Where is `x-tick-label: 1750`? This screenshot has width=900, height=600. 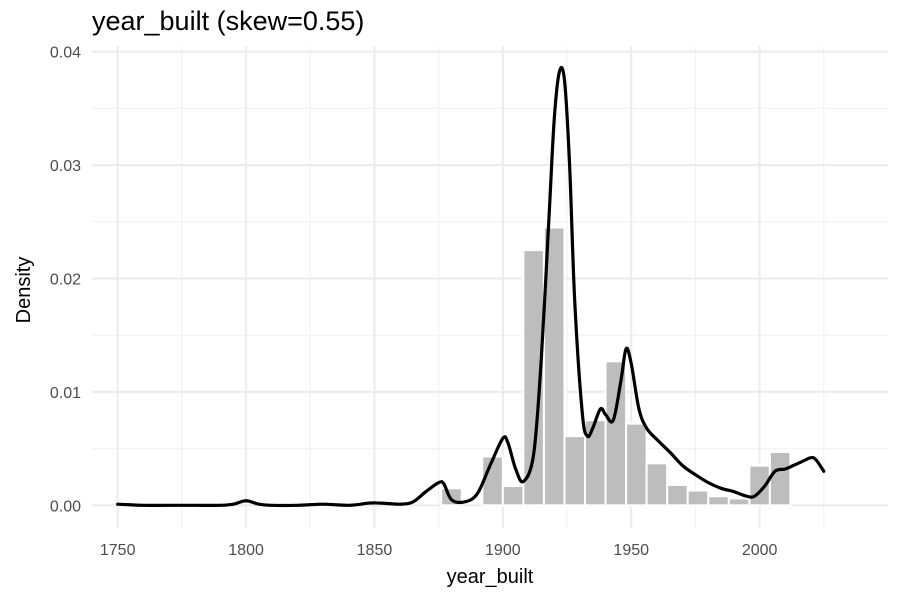
x-tick-label: 1750 is located at coordinates (118, 550).